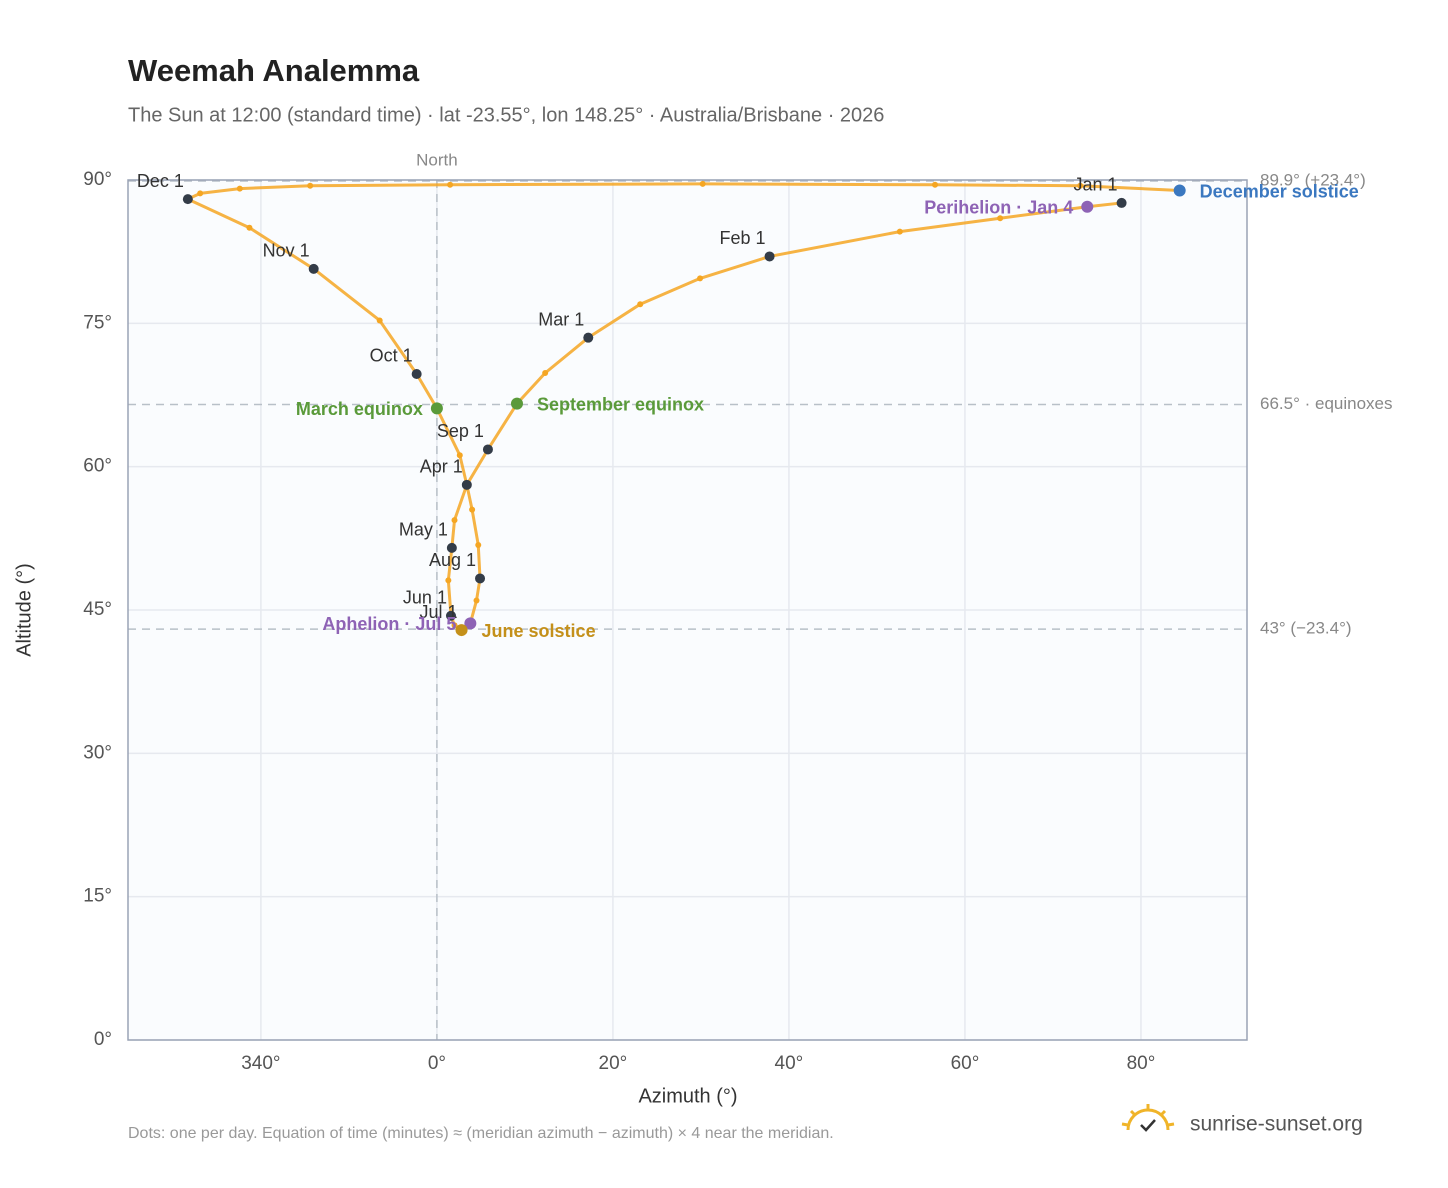  Describe the element at coordinates (423, 530) in the screenshot. I see `month-label: May 1` at that location.